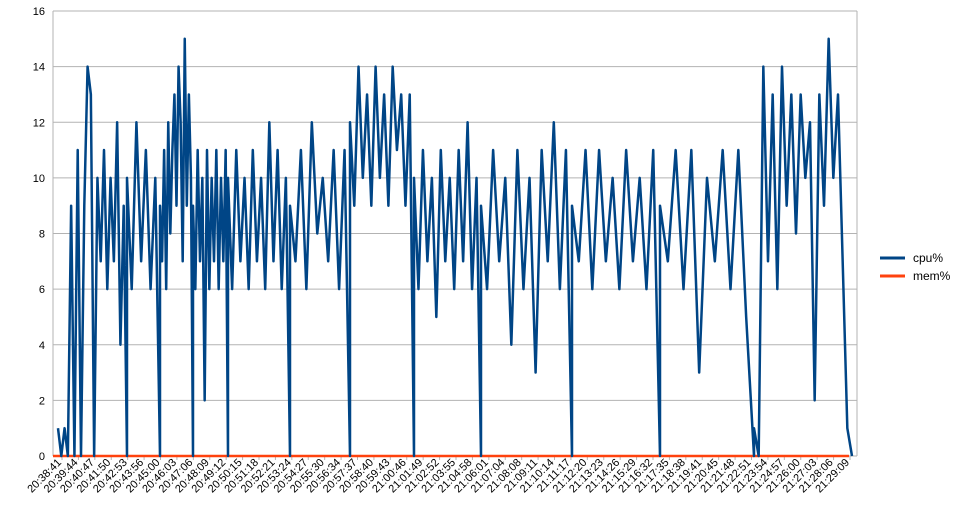  Describe the element at coordinates (42, 235) in the screenshot. I see `y-tick-label: 8` at that location.